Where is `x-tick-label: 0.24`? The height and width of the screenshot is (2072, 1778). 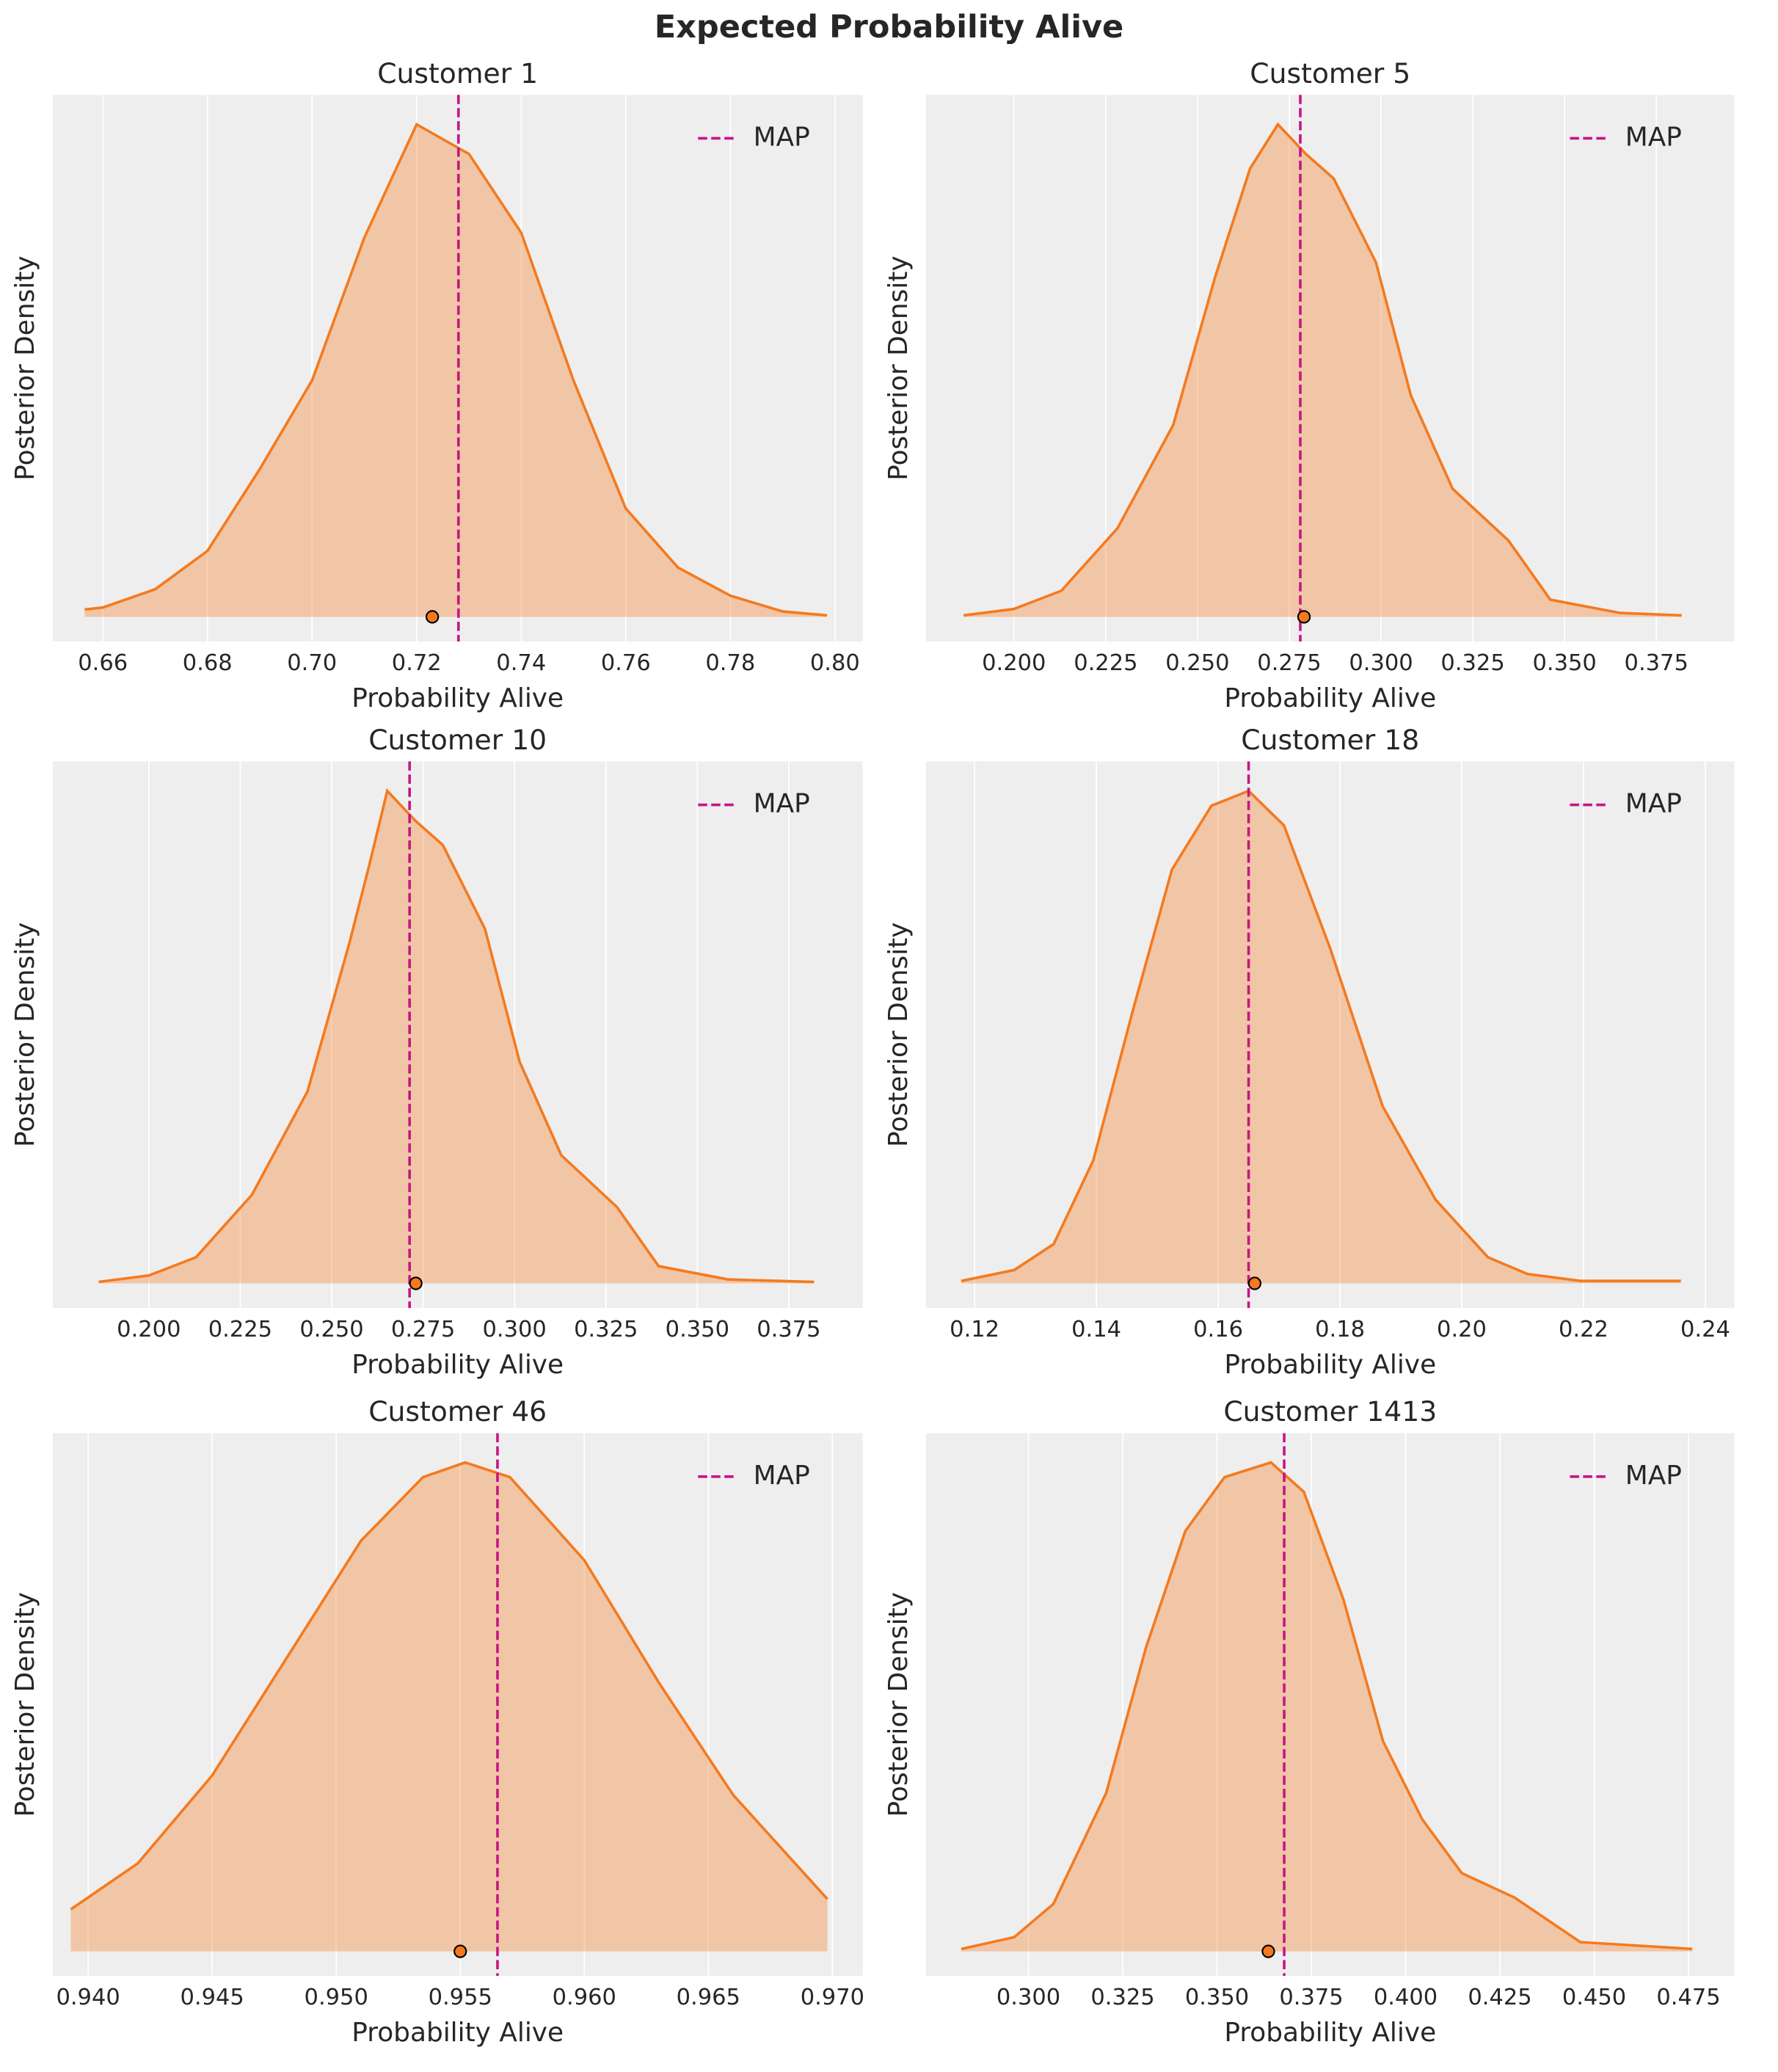
x-tick-label: 0.24 is located at coordinates (1705, 1330).